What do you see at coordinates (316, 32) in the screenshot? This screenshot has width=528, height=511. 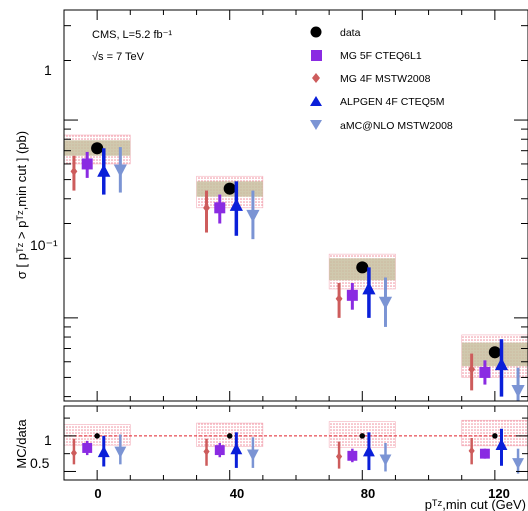 I see `legend-marker-data` at bounding box center [316, 32].